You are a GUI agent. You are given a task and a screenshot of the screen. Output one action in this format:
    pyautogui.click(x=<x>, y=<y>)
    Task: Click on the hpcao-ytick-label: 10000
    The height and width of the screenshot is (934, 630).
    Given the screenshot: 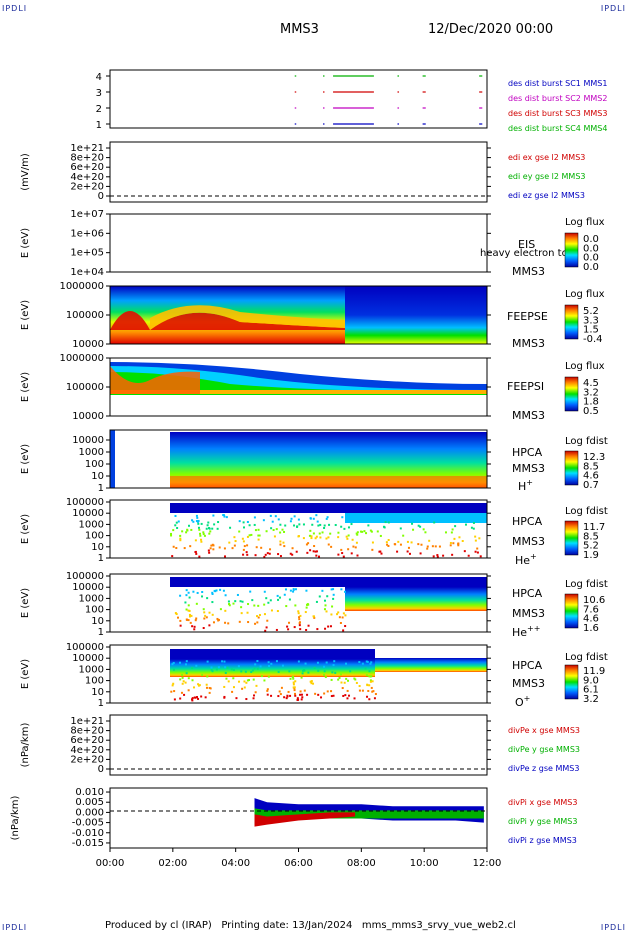 What is the action you would take?
    pyautogui.click(x=88, y=658)
    